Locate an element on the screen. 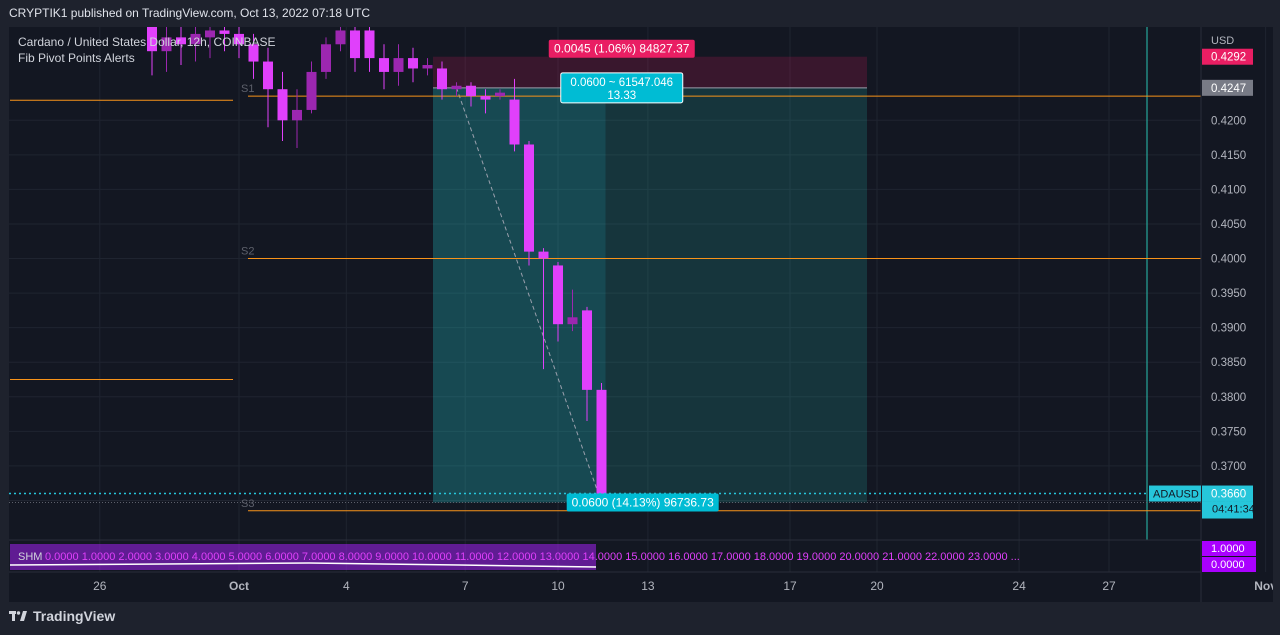 This screenshot has width=1280, height=635. shm-line is located at coordinates (303, 565).